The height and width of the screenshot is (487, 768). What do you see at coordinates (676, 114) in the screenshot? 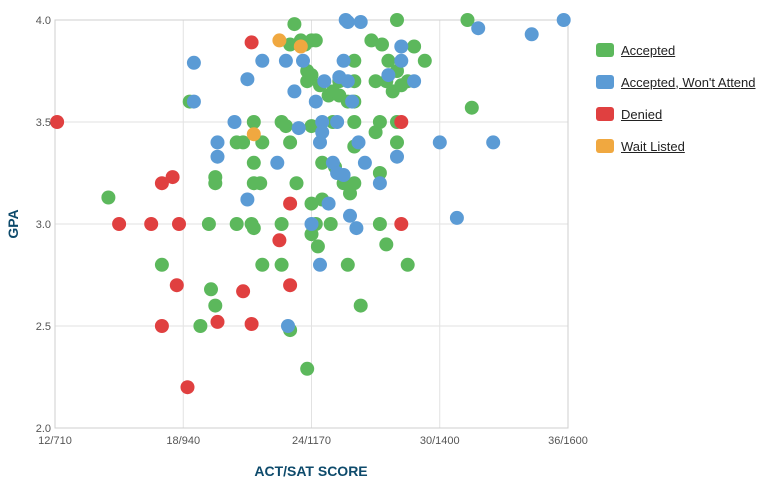
I see `legend-item: Denied` at bounding box center [676, 114].